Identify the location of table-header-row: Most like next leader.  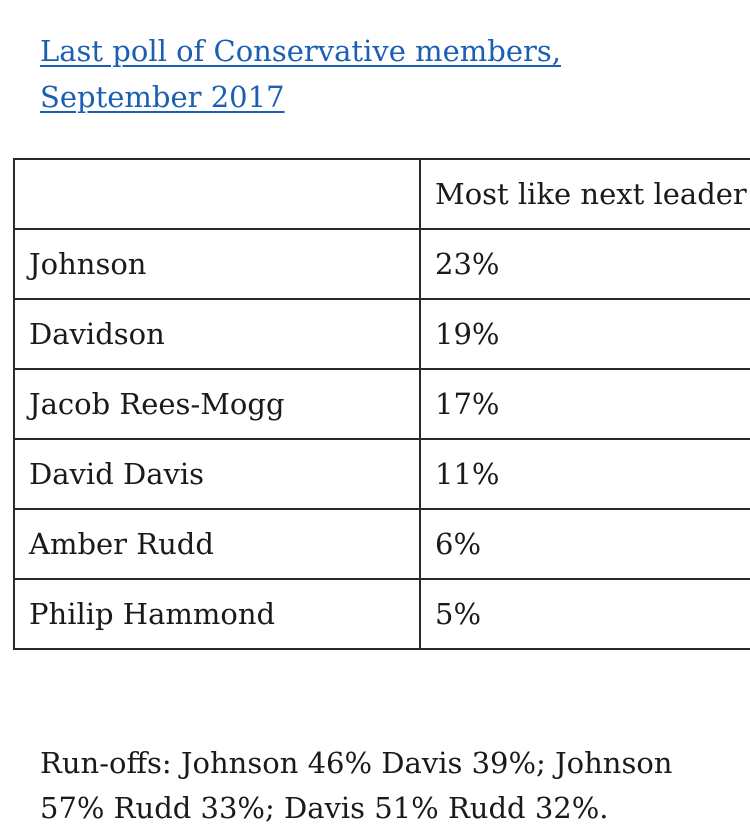
(381, 194).